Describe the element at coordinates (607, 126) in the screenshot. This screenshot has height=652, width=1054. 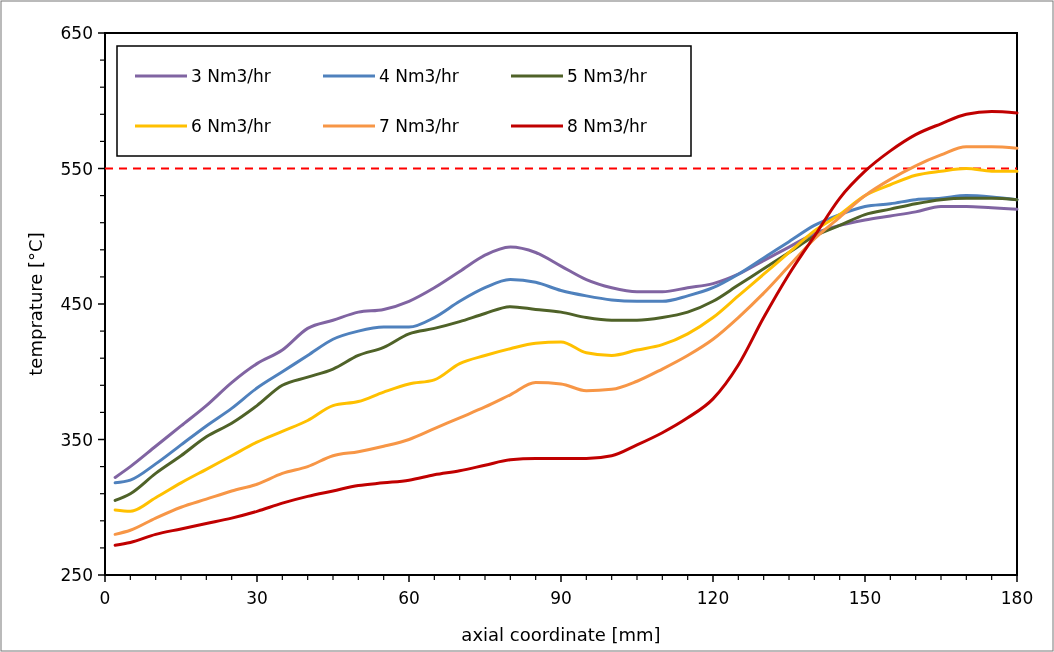
I see `legend-label: 8 Nm3/hr` at that location.